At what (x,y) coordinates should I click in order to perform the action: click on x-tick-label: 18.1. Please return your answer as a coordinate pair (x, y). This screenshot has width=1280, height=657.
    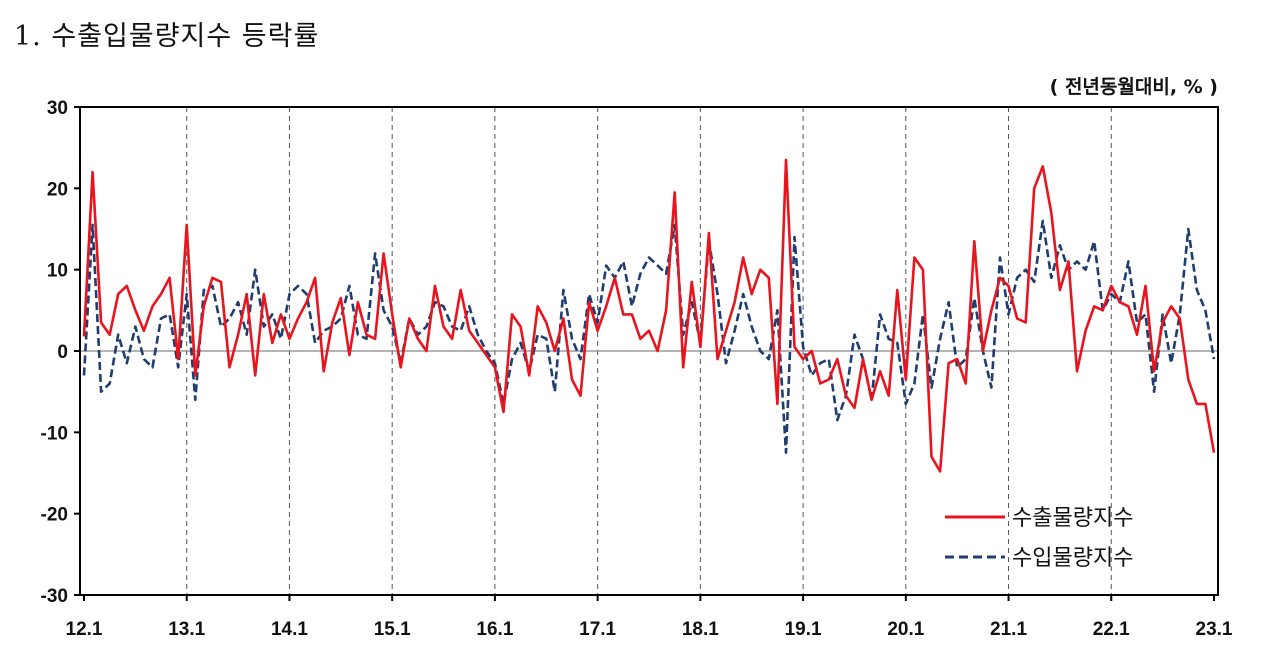
    Looking at the image, I should click on (700, 629).